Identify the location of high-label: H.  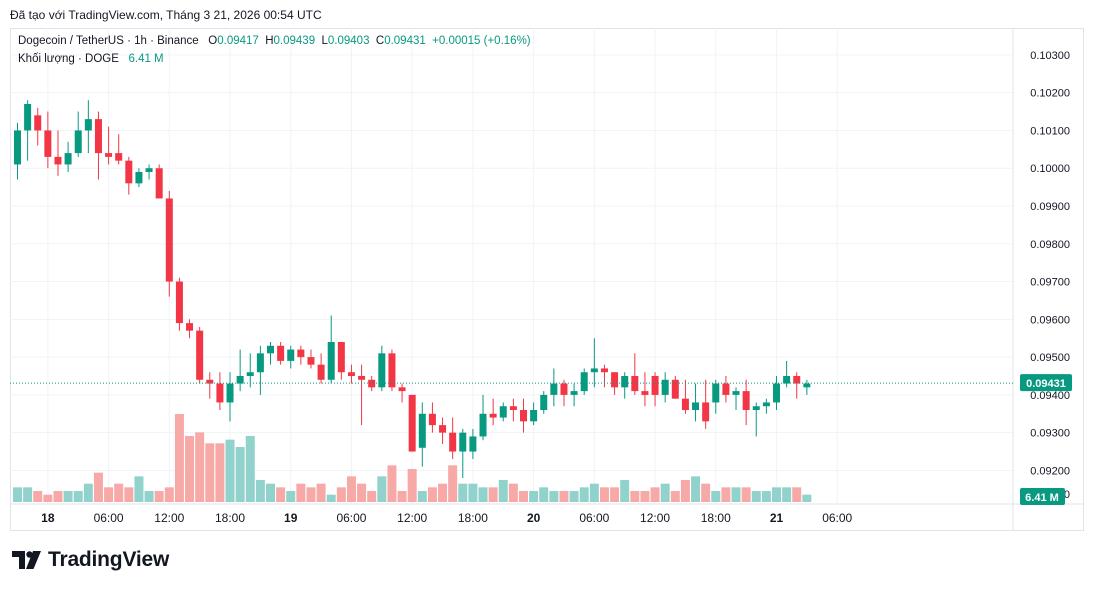
(269, 41).